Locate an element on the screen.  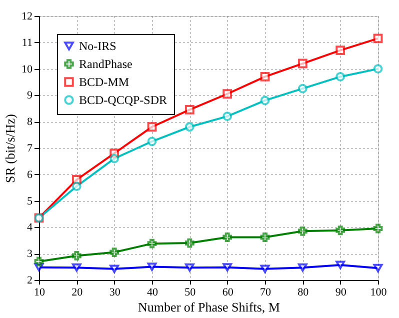
x-tick-label: 40 is located at coordinates (152, 292).